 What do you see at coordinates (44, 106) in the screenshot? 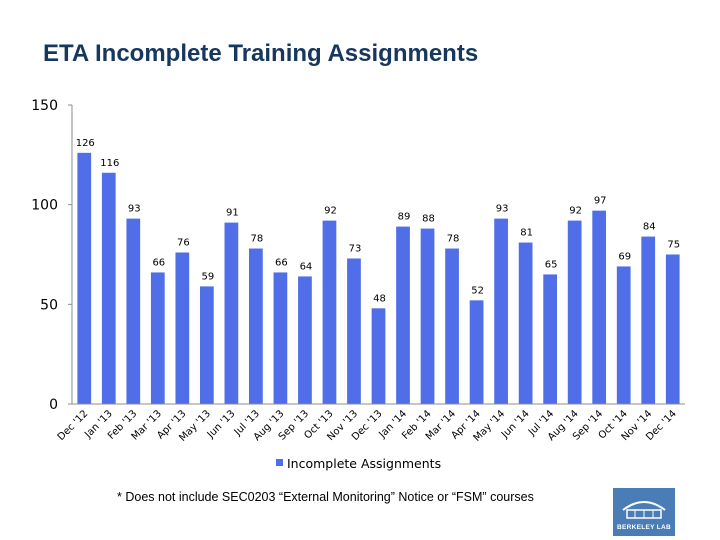
I see `y-tick-label: 150` at bounding box center [44, 106].